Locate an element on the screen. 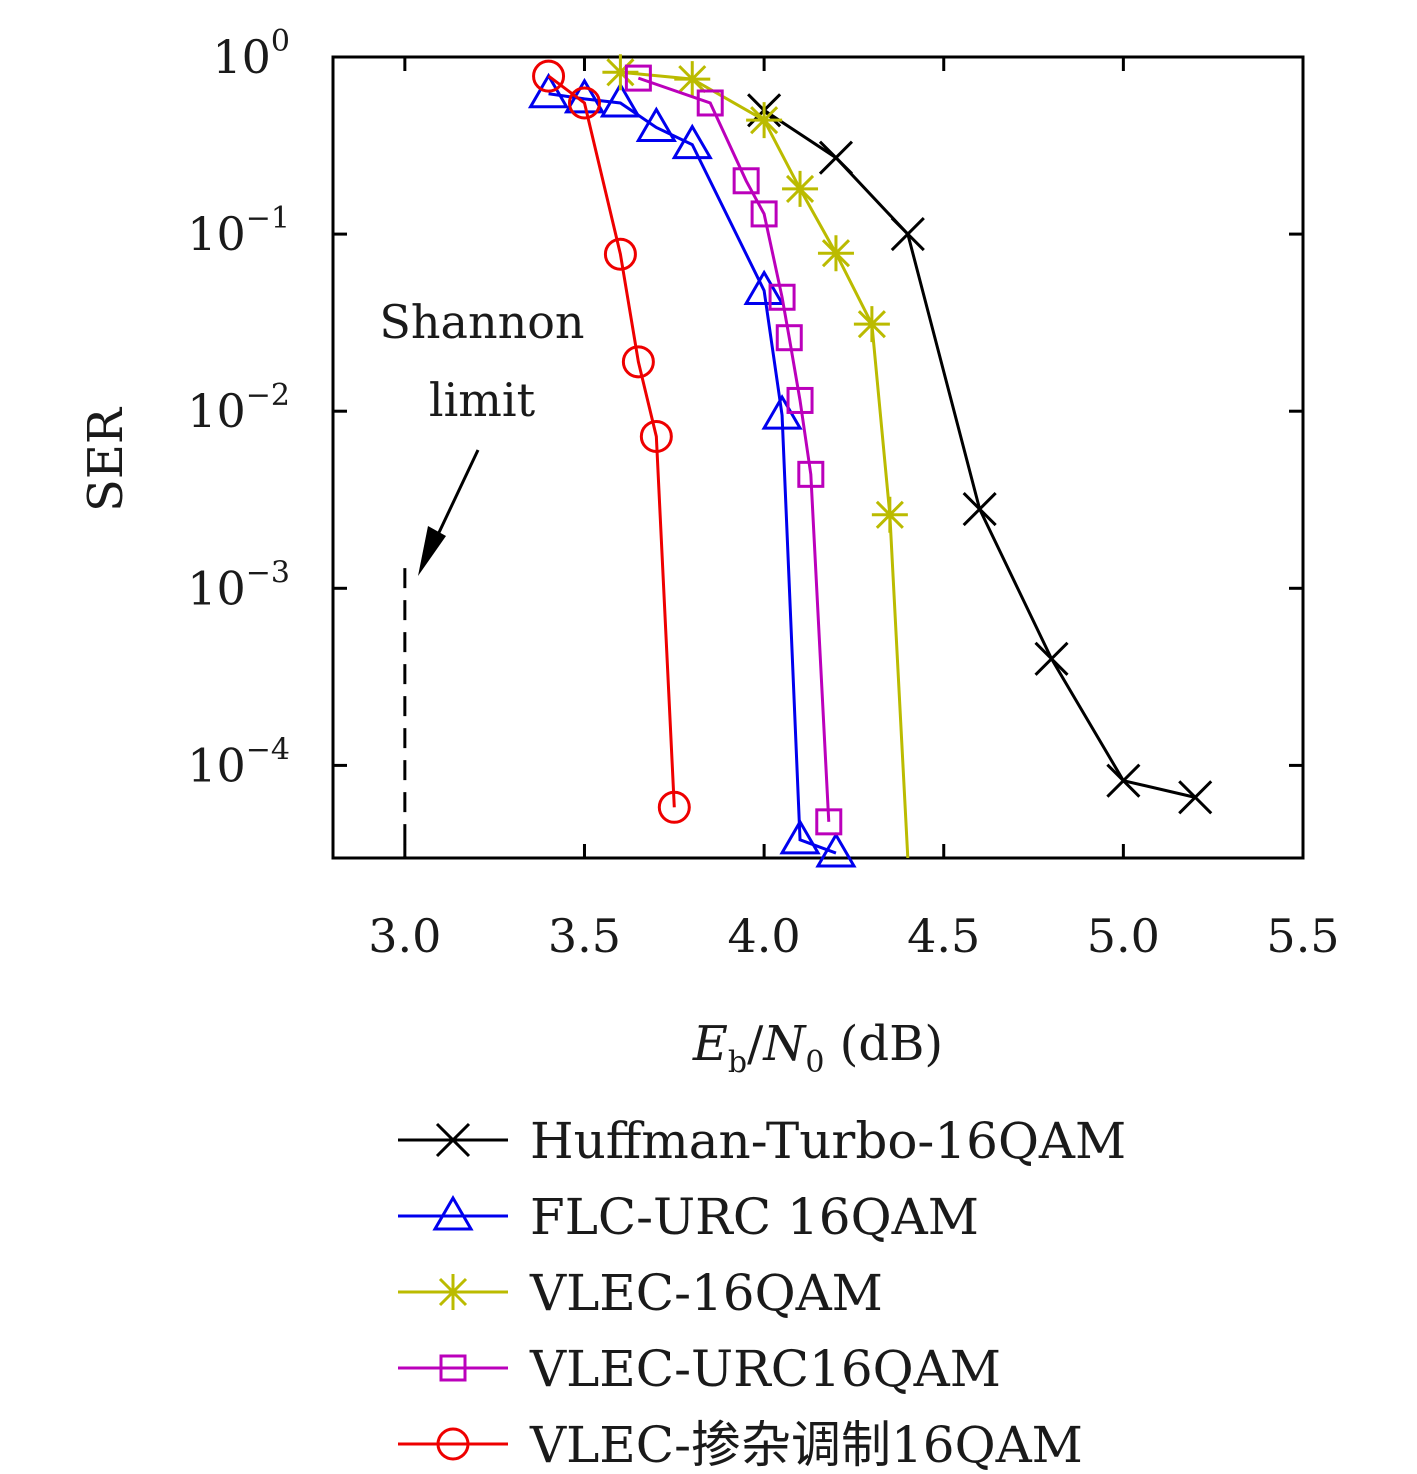  y-tick-label: 10⁻¹ is located at coordinates (238, 231).